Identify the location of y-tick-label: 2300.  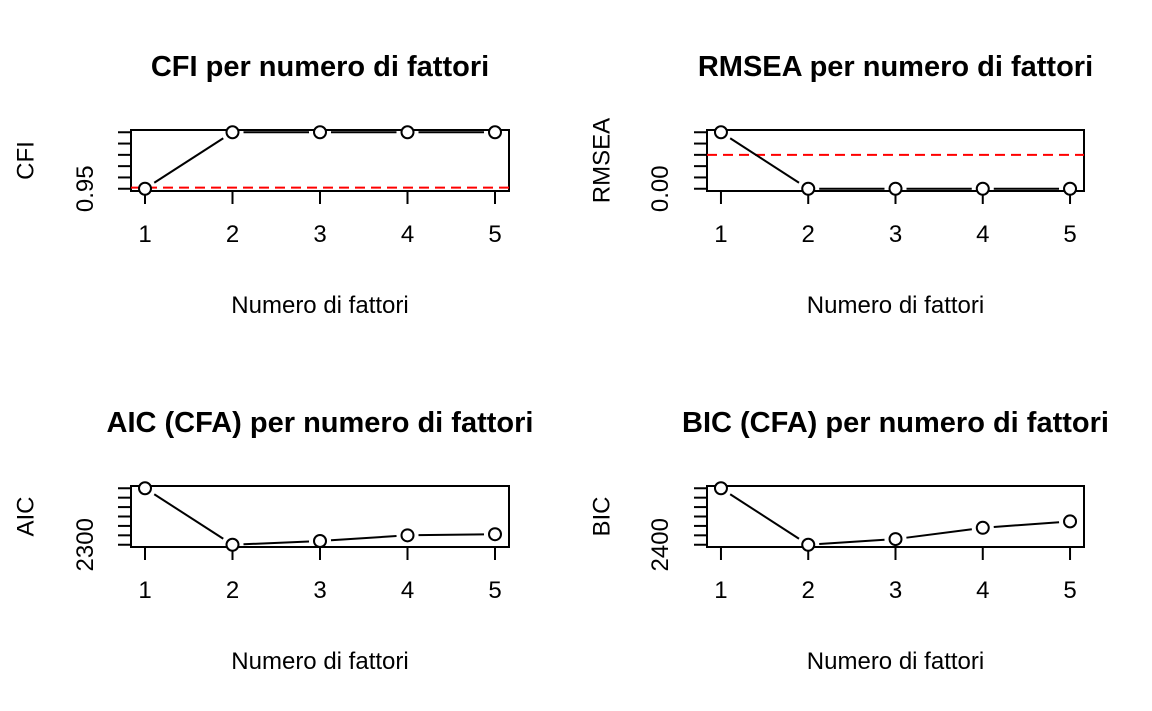
(85, 544).